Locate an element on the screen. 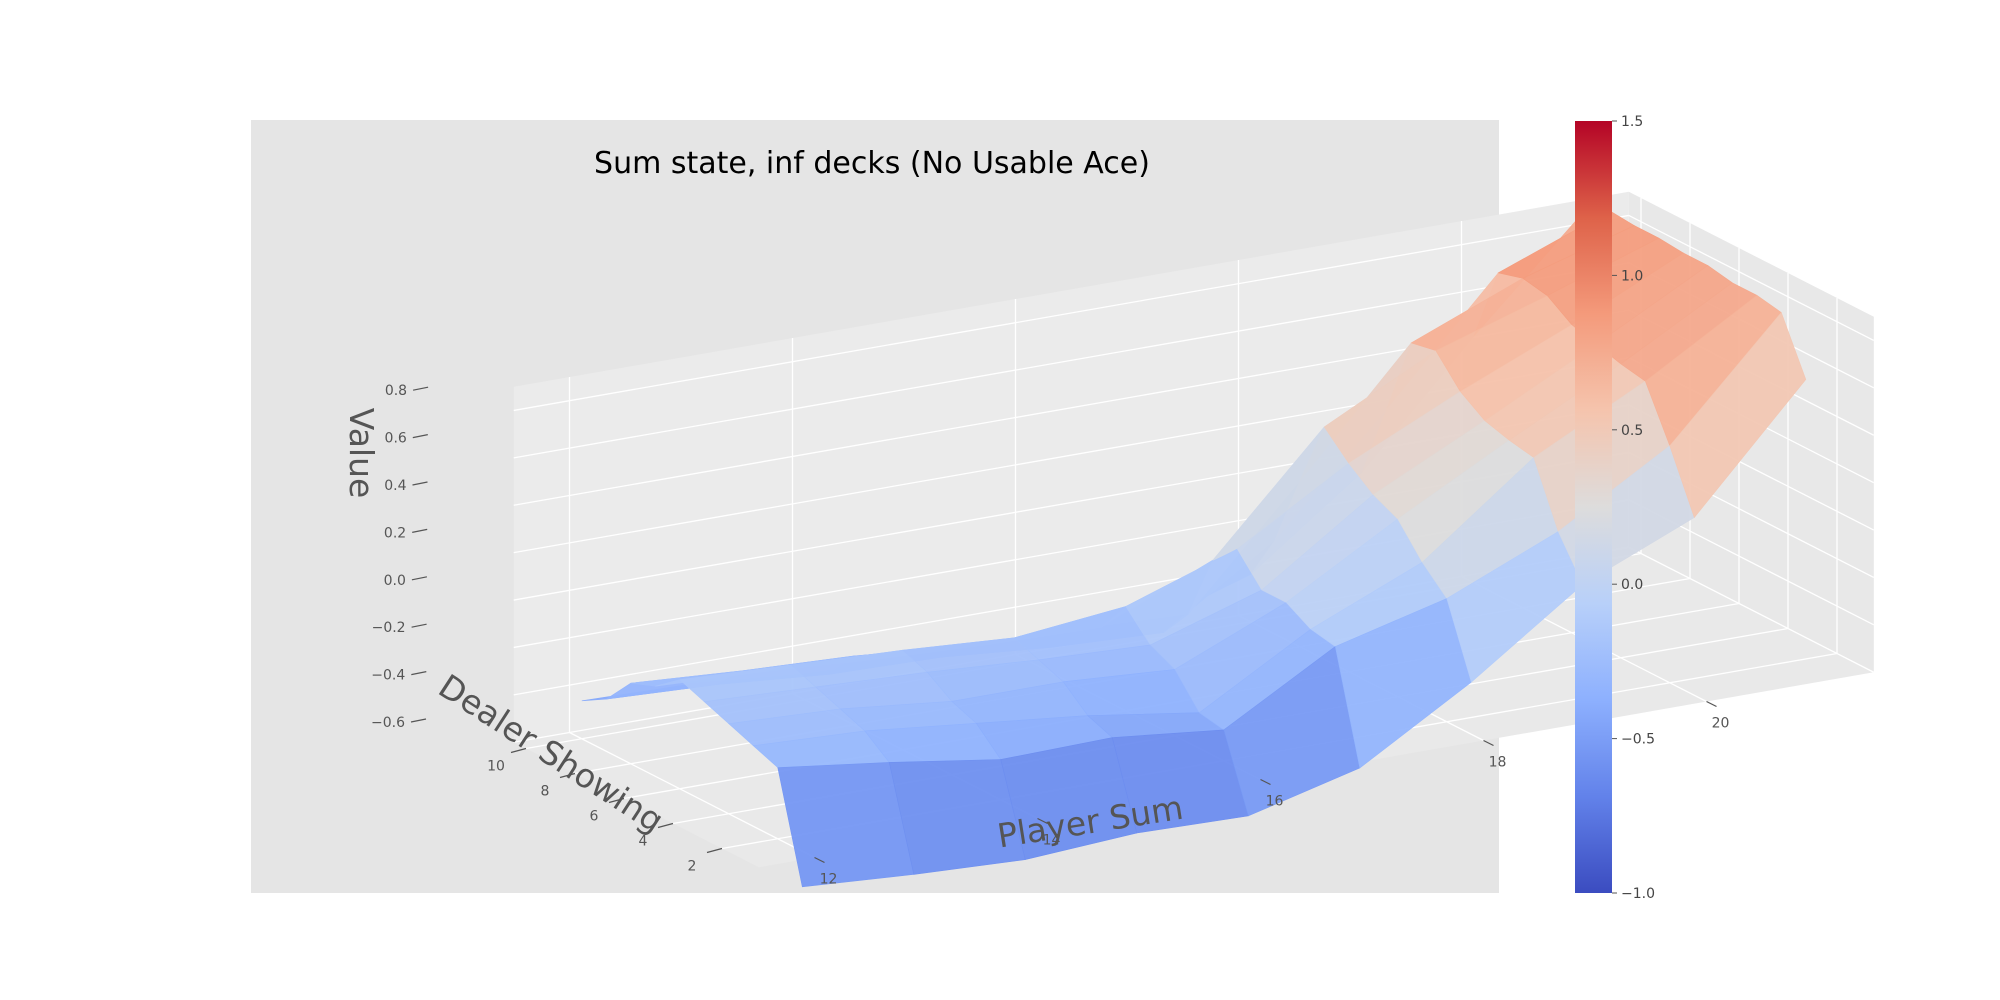 Image resolution: width=2000 pixels, height=1000 pixels. z-axis-label: Value is located at coordinates (361, 453).